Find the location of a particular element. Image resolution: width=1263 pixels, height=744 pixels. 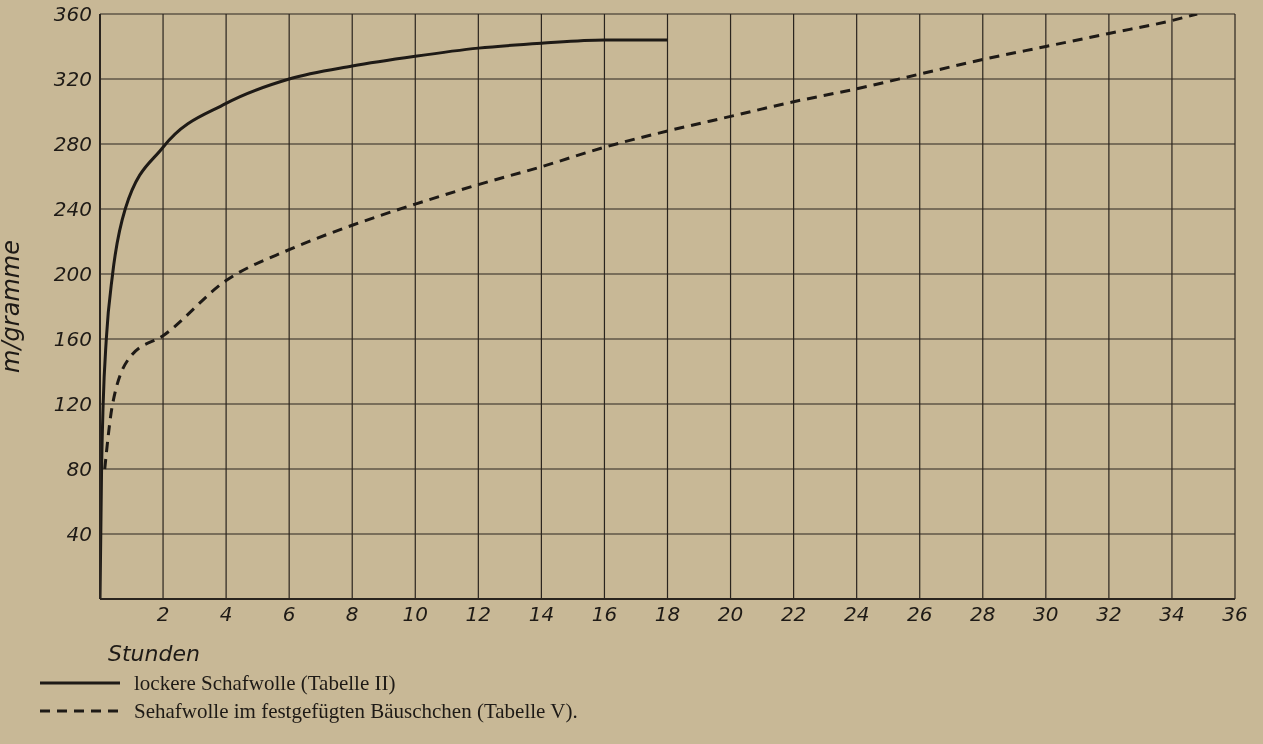

legend-label: lockere Schafwolle (Tabelle II) is located at coordinates (265, 683).